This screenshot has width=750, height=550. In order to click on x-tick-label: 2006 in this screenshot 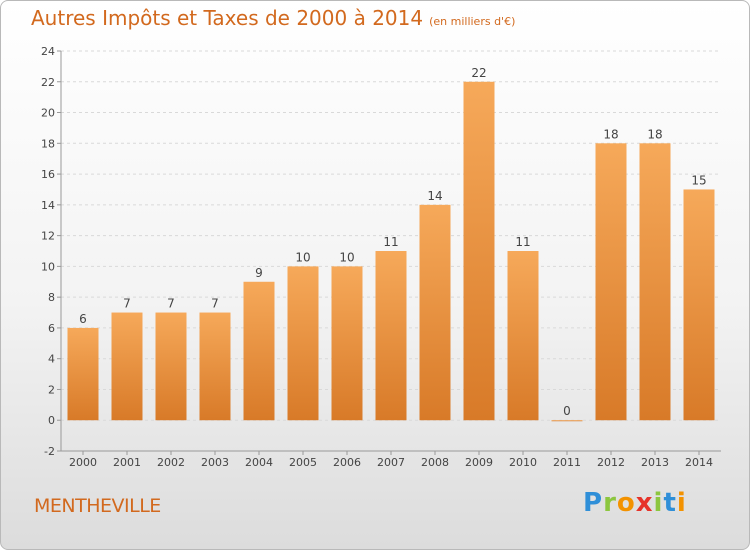, I will do `click(347, 462)`.